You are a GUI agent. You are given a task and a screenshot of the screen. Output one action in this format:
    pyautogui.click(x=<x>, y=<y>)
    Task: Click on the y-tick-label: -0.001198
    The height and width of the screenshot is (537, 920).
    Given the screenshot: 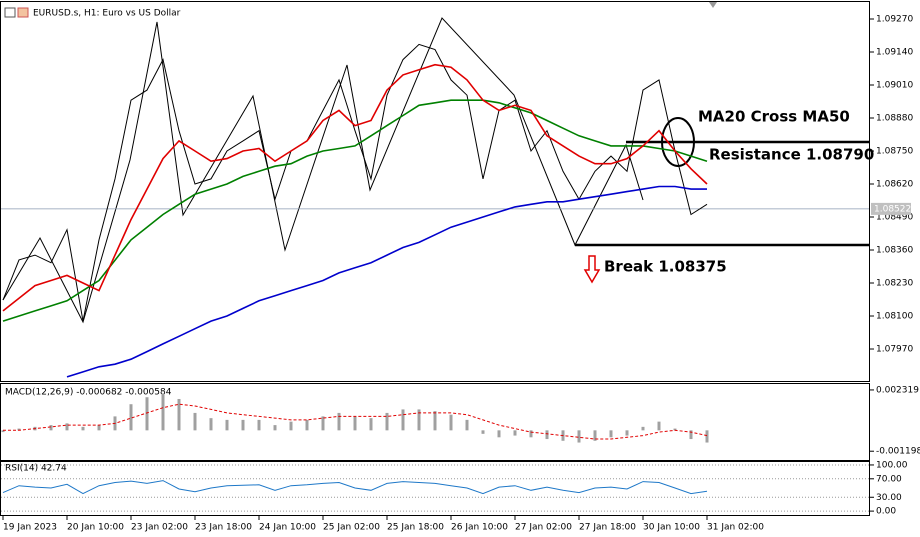 What is the action you would take?
    pyautogui.click(x=898, y=452)
    